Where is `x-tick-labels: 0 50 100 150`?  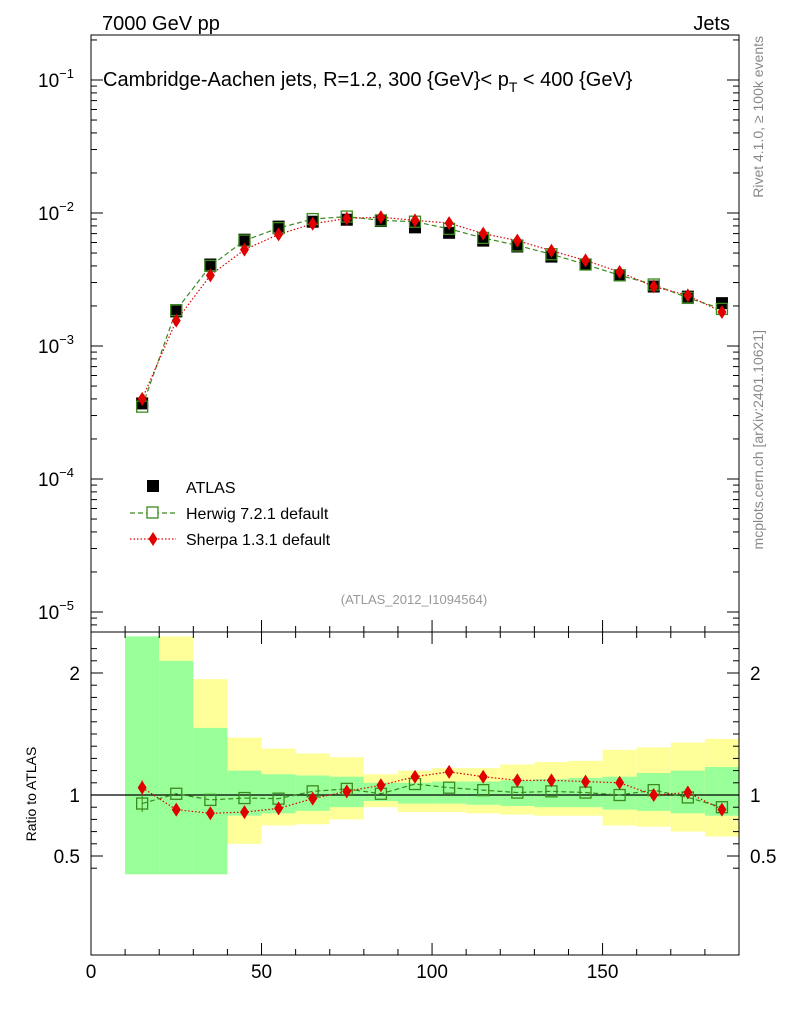
x-tick-labels: 0 50 100 150 is located at coordinates (352, 972).